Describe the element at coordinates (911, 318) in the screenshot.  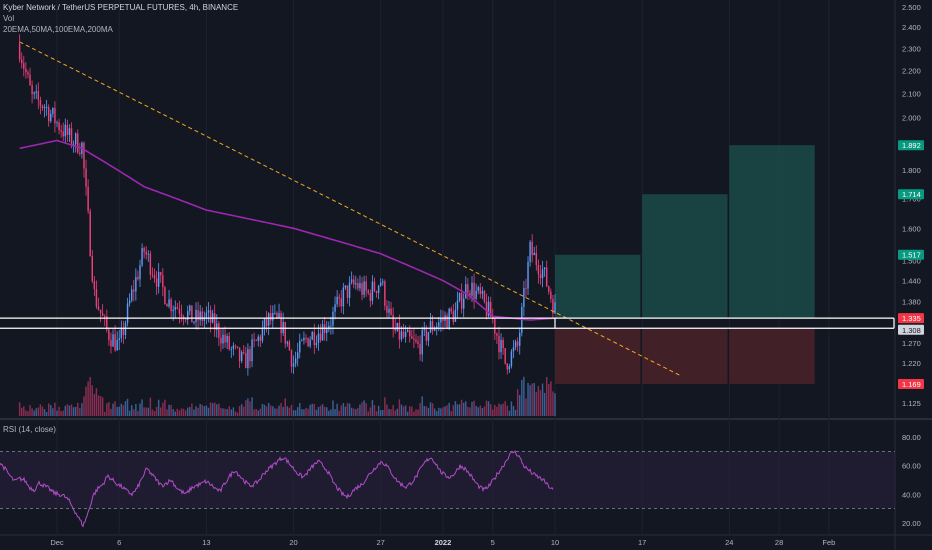
I see `upper-price-label-bg` at that location.